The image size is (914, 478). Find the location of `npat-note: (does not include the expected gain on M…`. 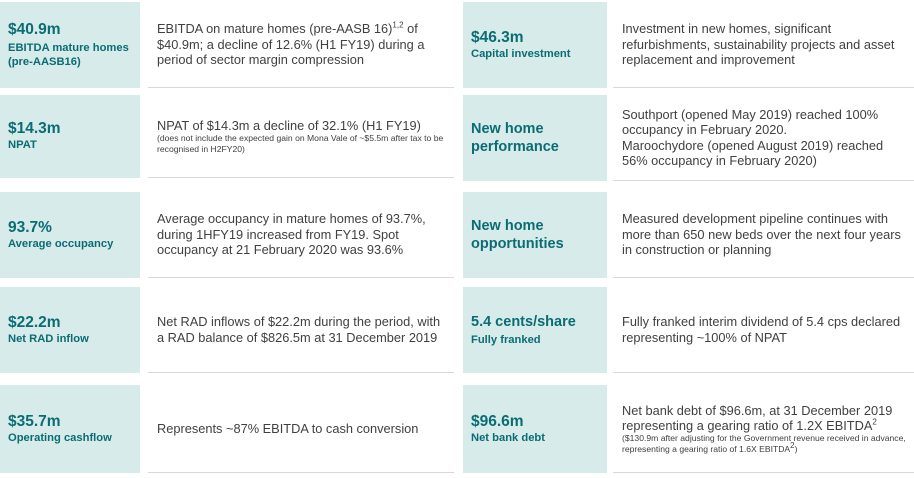

npat-note: (does not include the expected gain on M… is located at coordinates (300, 143).